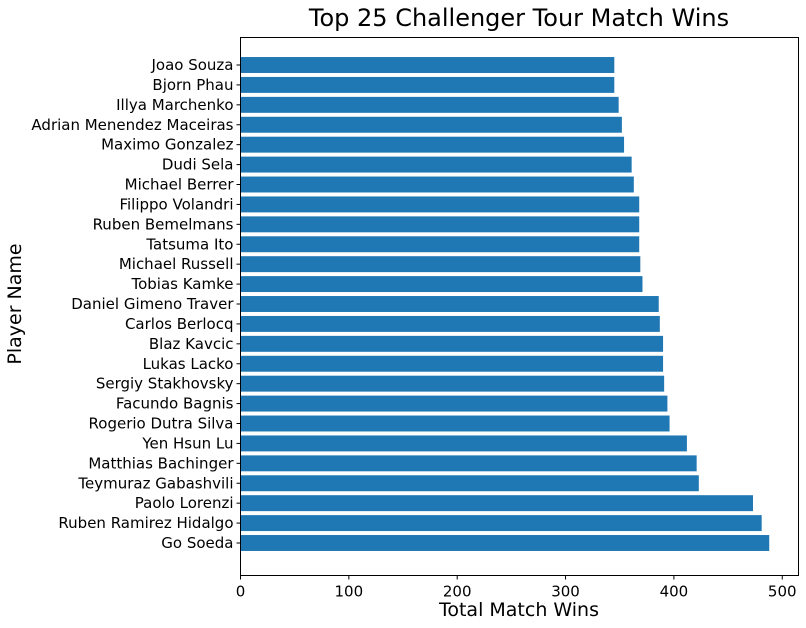 This screenshot has height=628, width=806. What do you see at coordinates (518, 610) in the screenshot?
I see `x-axis-label: Total Match Wins` at bounding box center [518, 610].